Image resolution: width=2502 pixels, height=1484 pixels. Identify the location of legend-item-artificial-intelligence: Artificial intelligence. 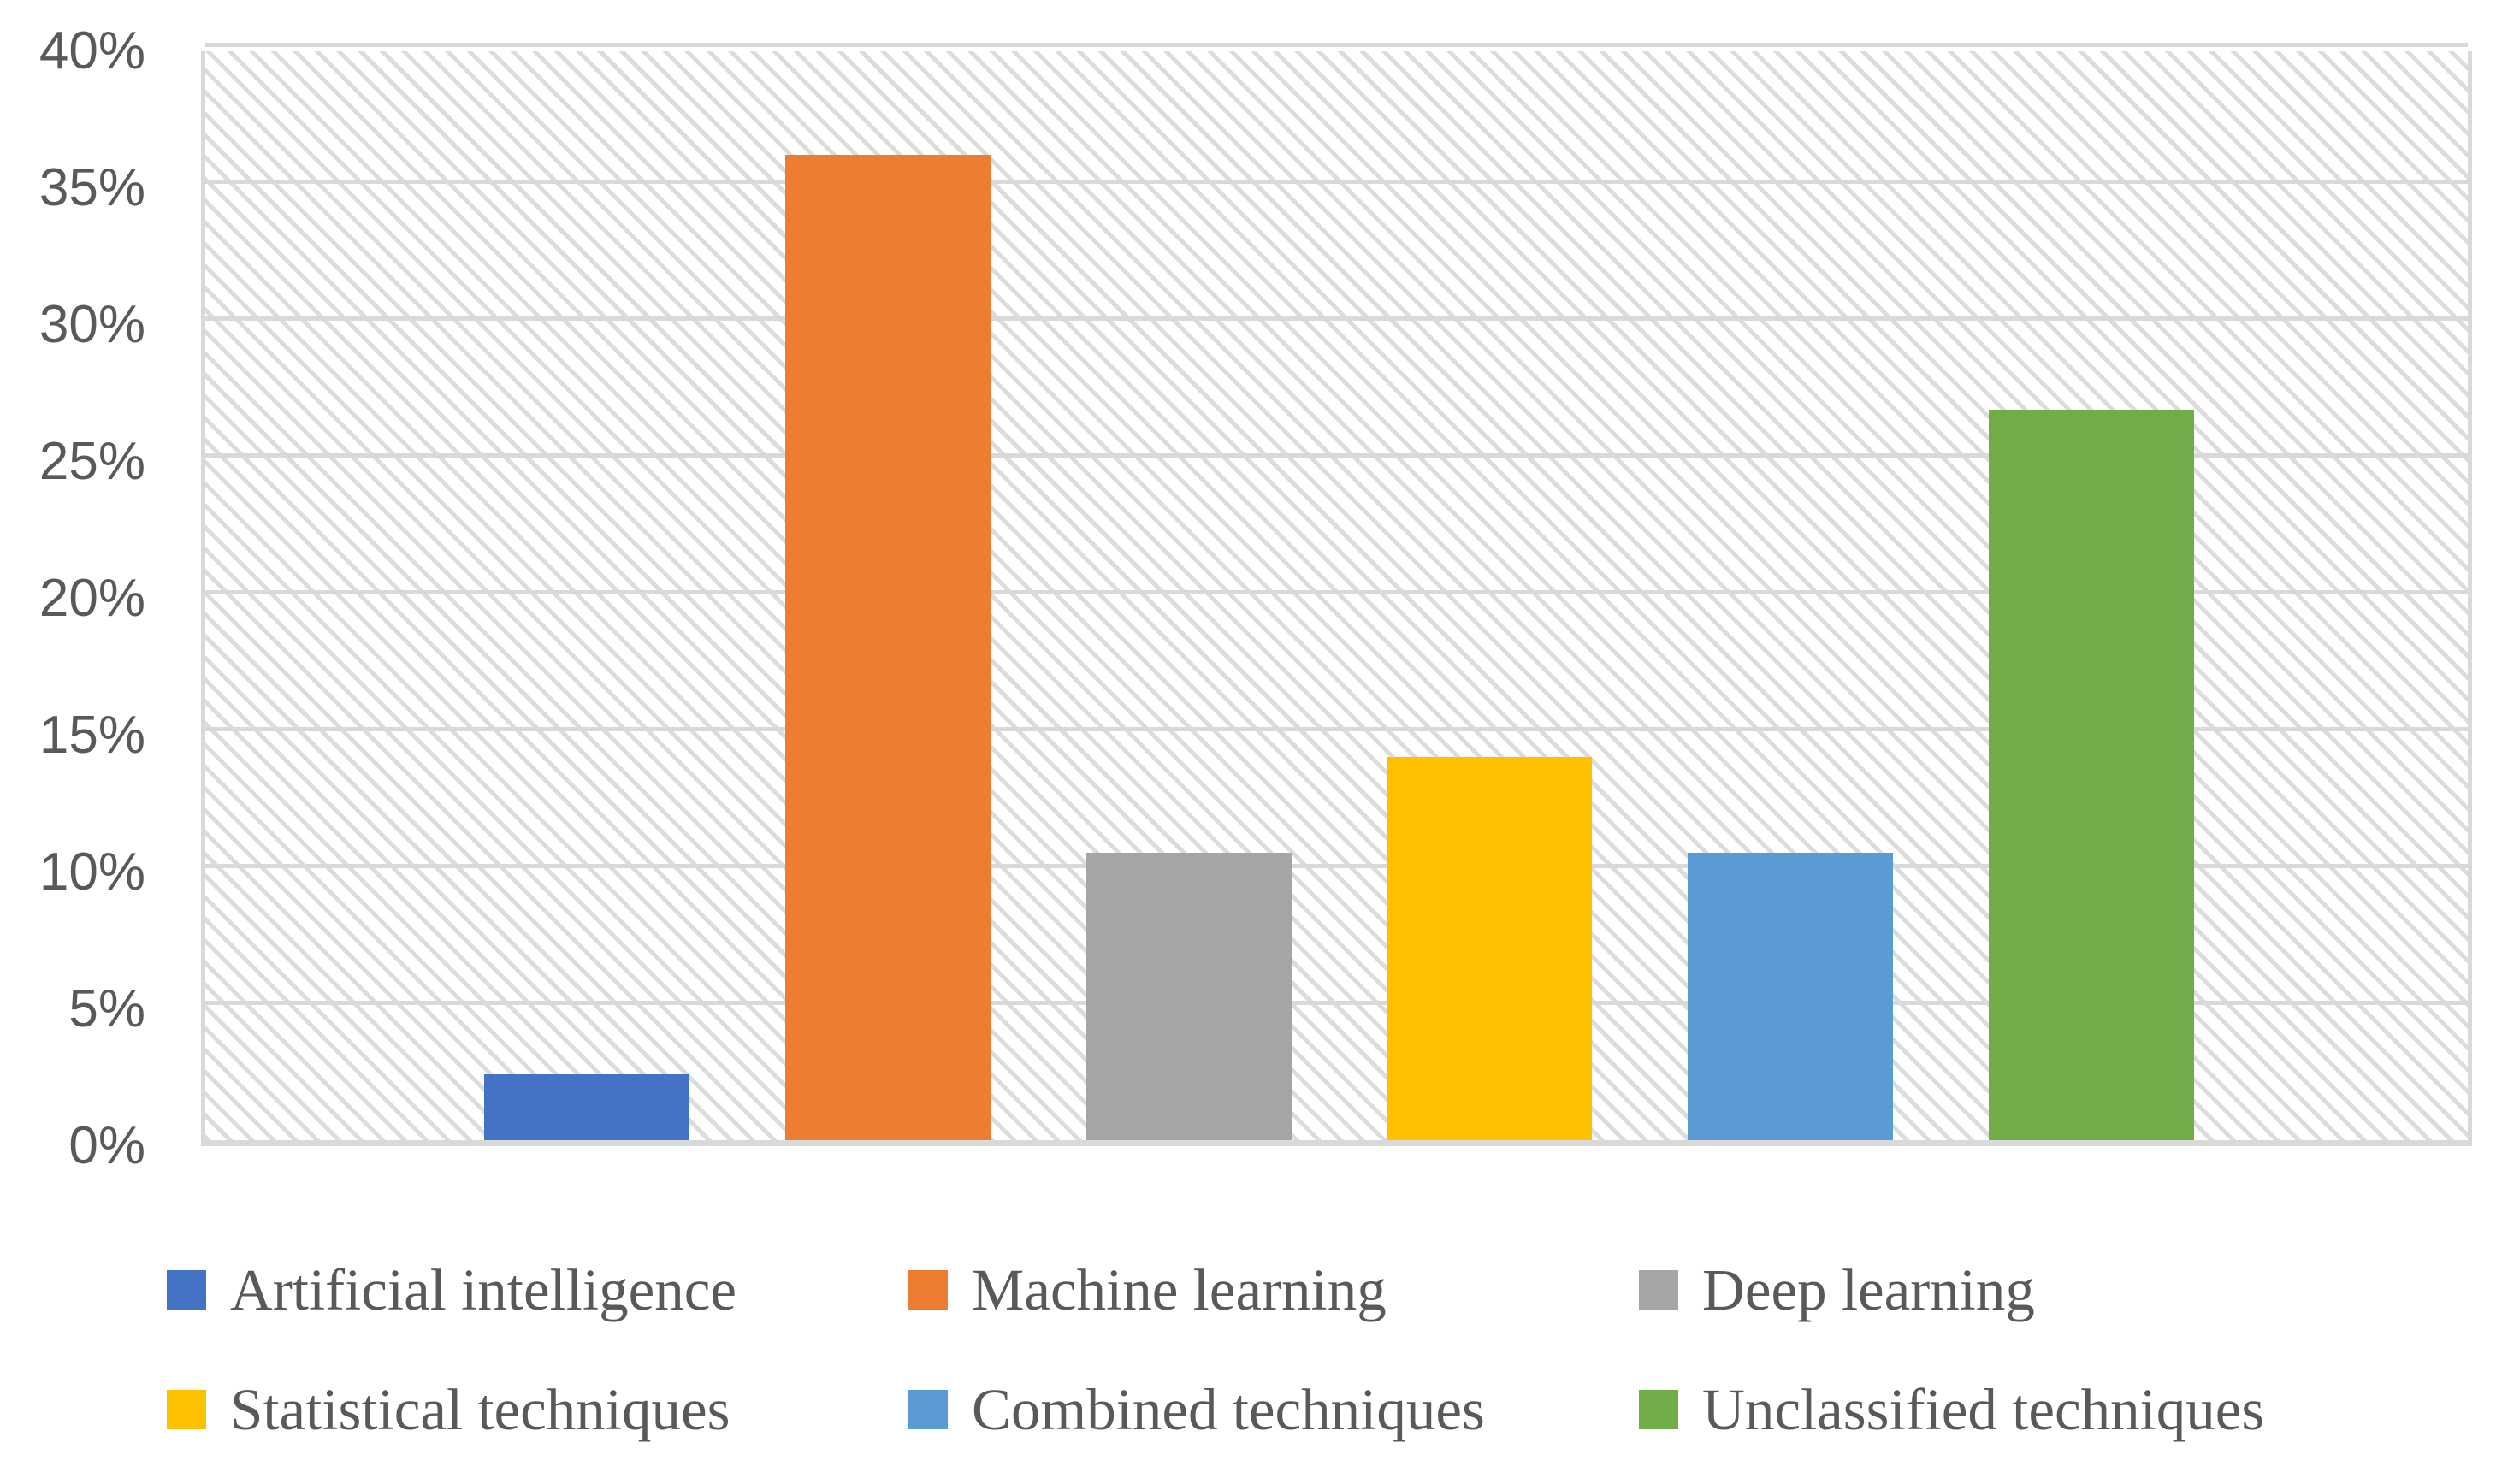
(538, 1290).